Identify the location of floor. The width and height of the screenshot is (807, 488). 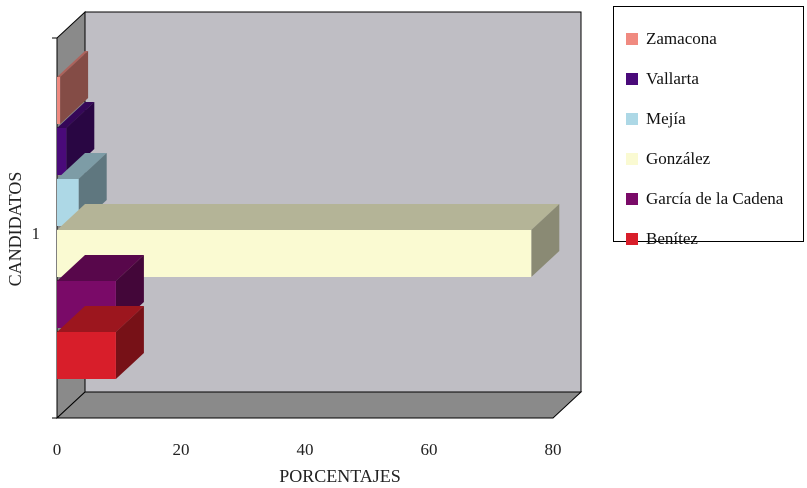
(319, 405).